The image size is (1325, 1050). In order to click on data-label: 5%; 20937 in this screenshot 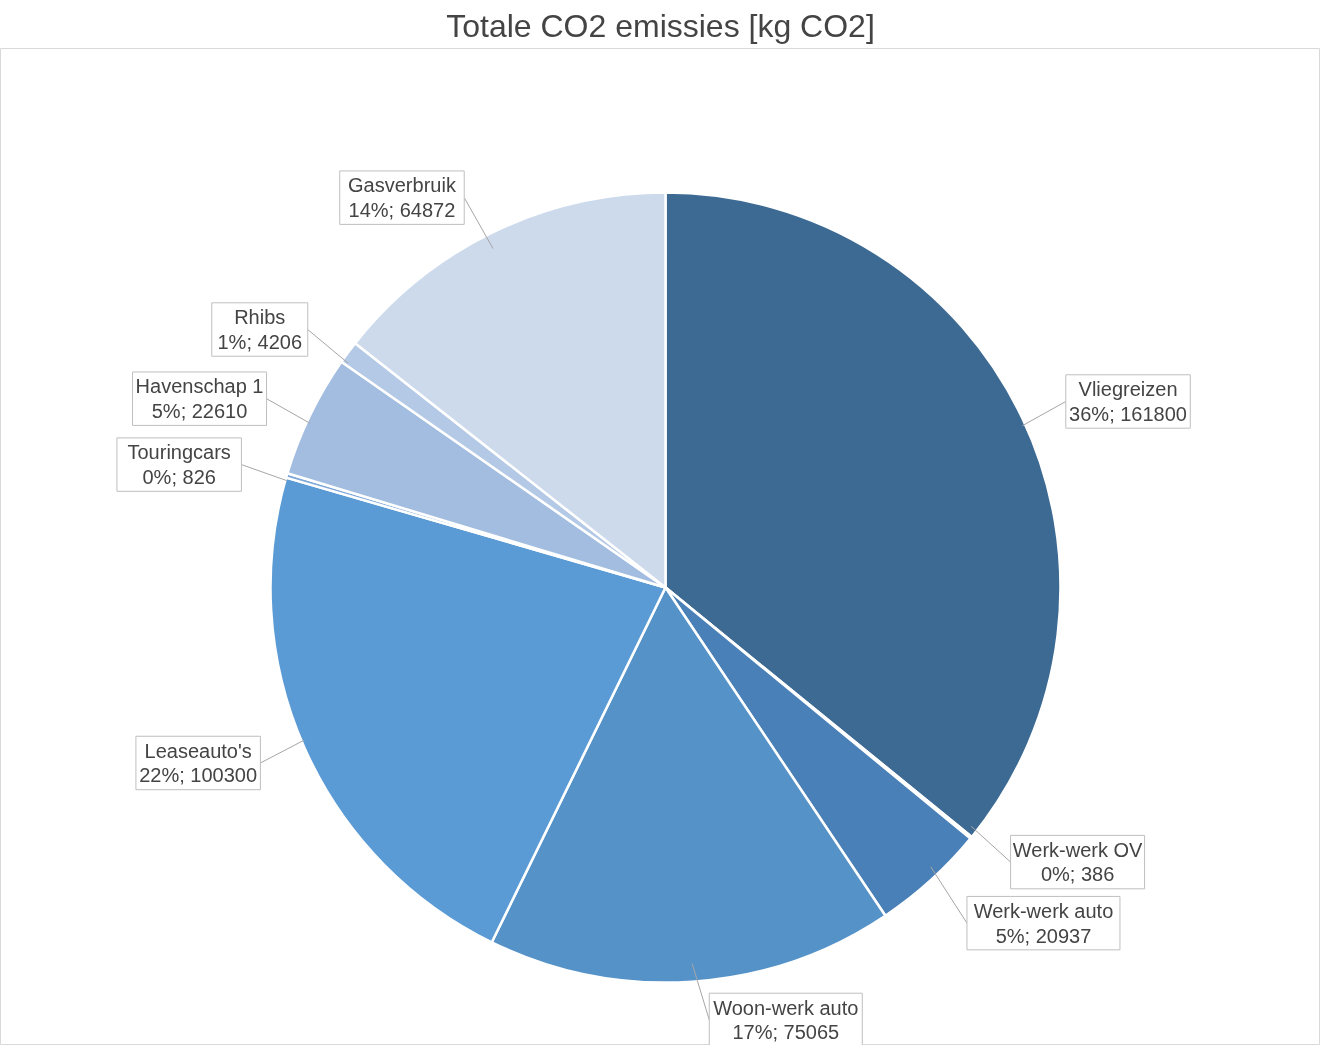, I will do `click(1043, 935)`.